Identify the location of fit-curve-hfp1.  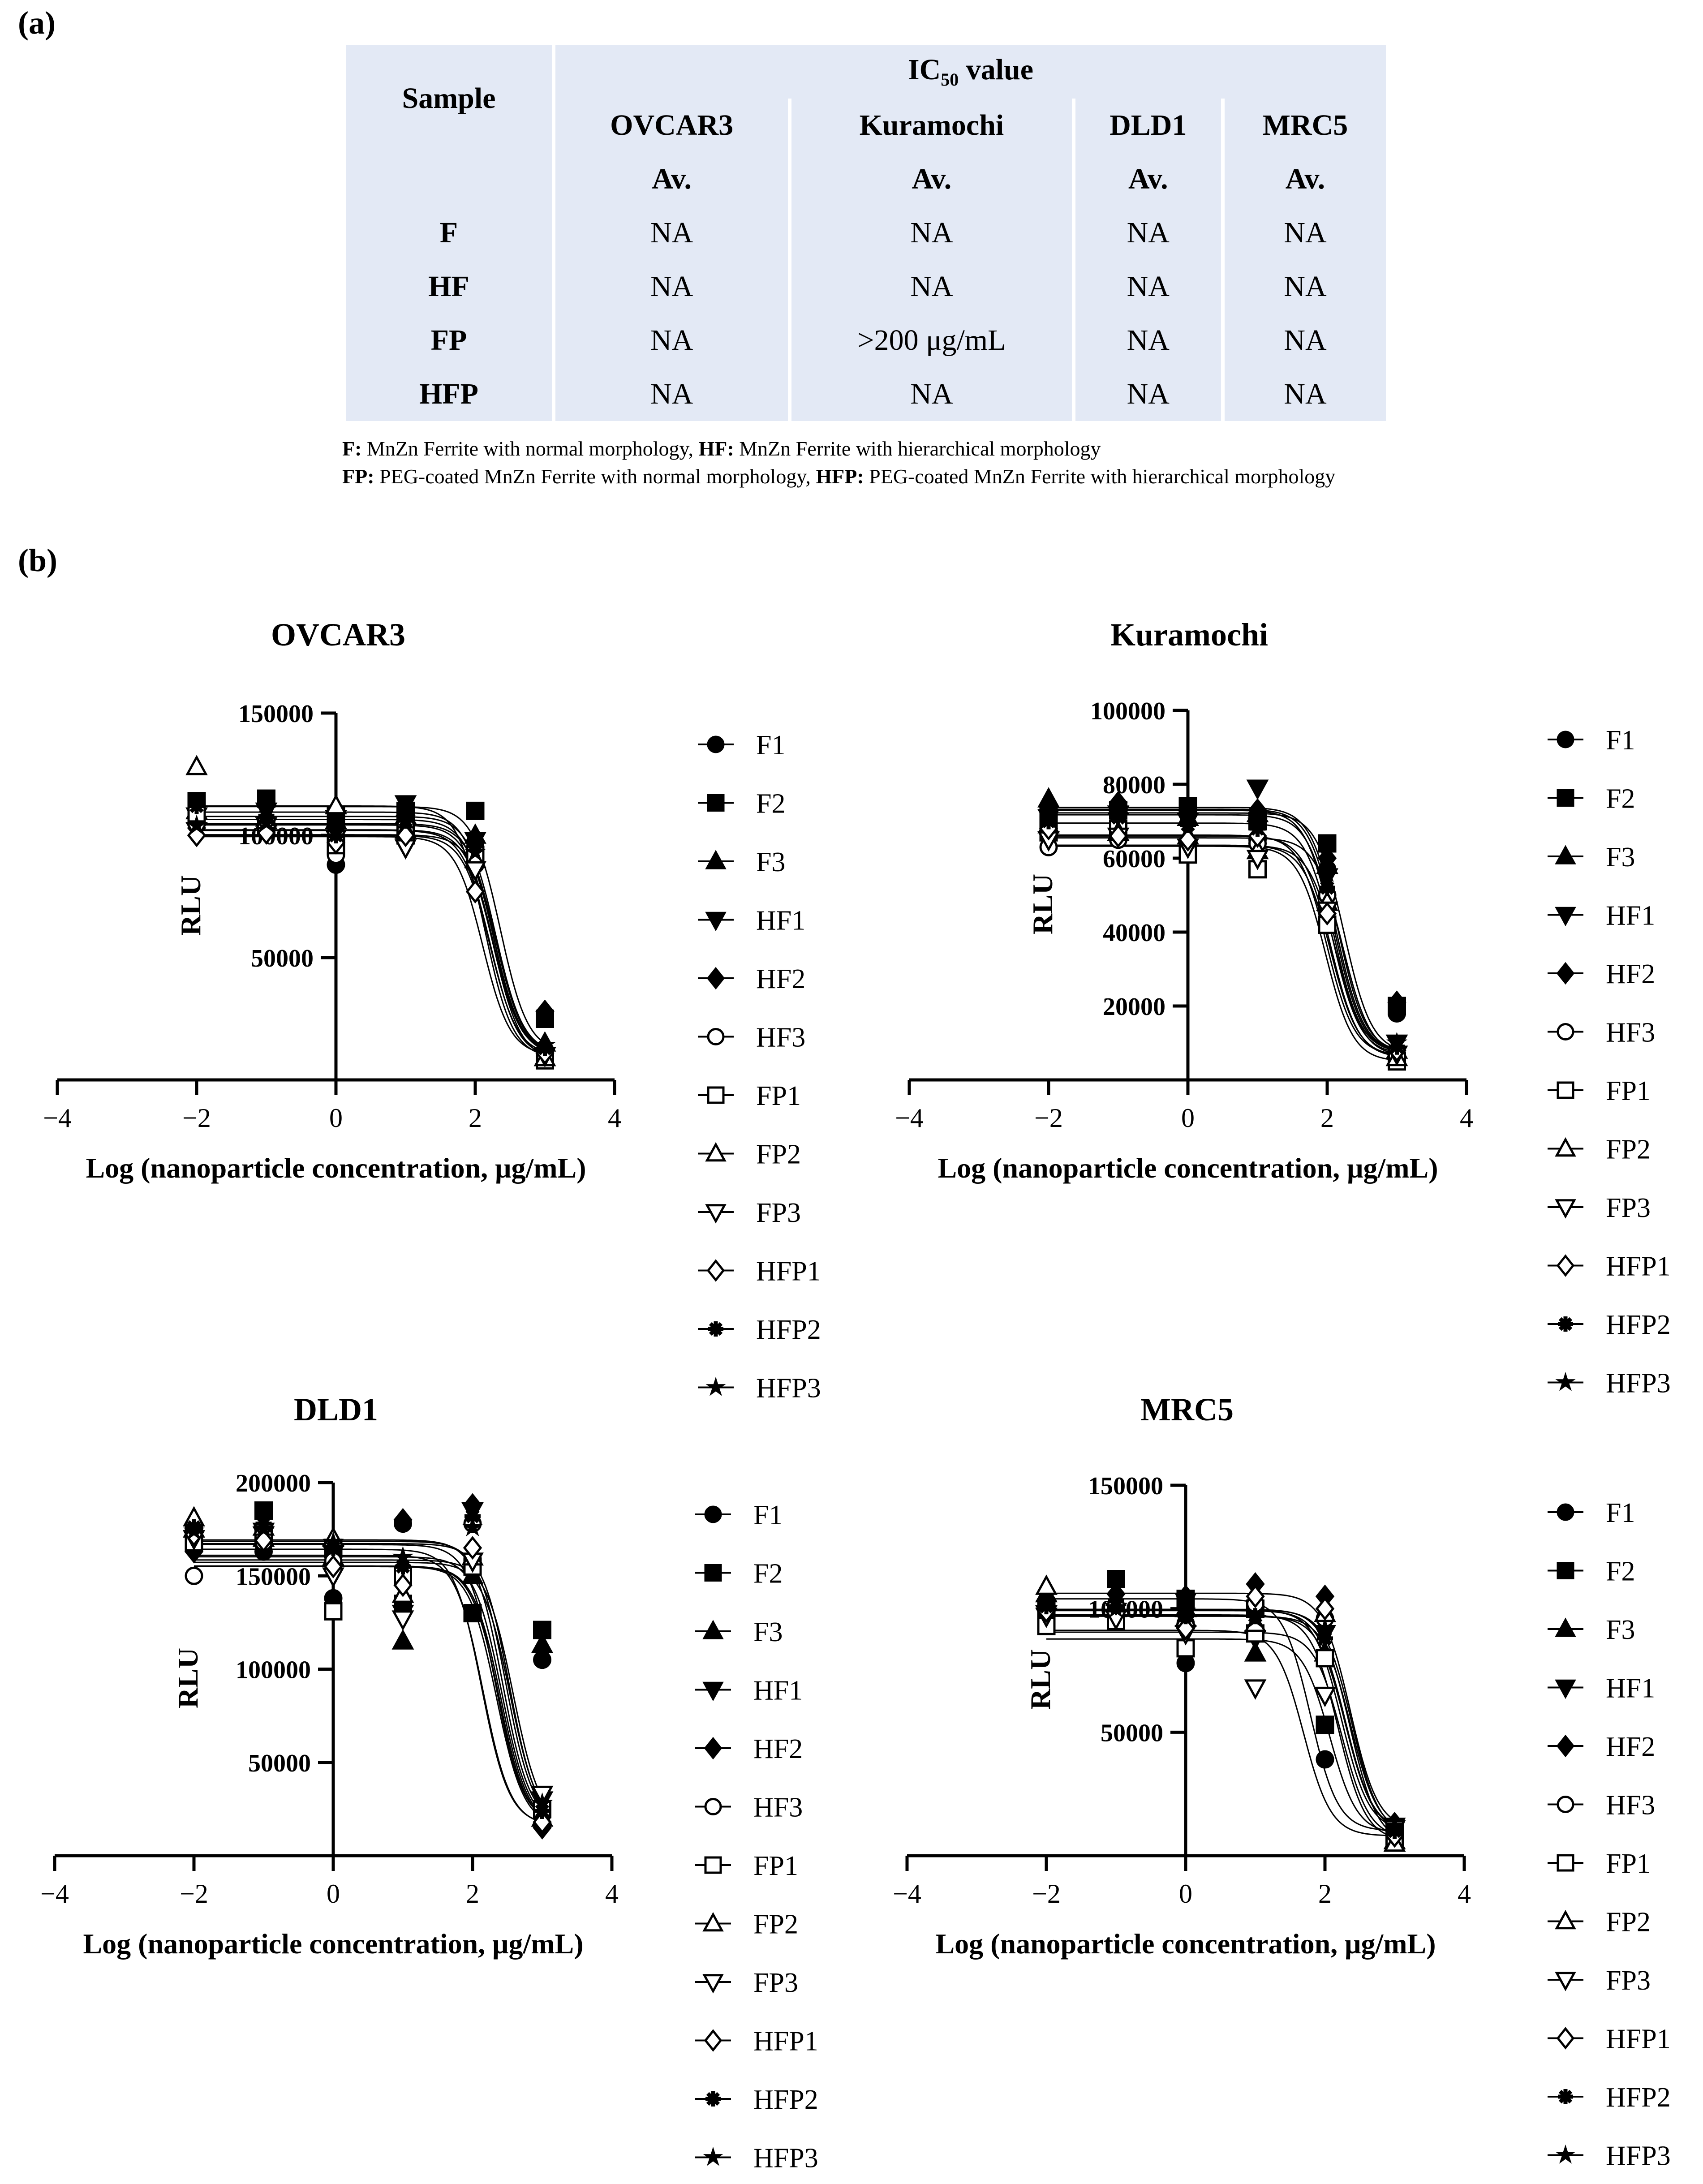
(371, 945).